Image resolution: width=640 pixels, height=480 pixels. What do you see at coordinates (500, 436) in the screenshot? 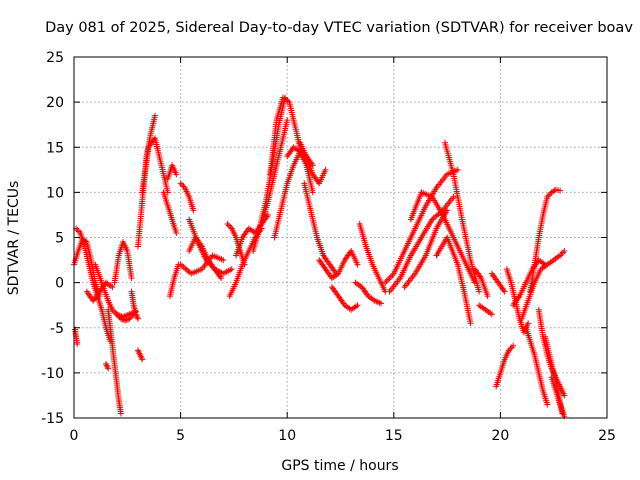
I see `x-tick-label: 20` at bounding box center [500, 436].